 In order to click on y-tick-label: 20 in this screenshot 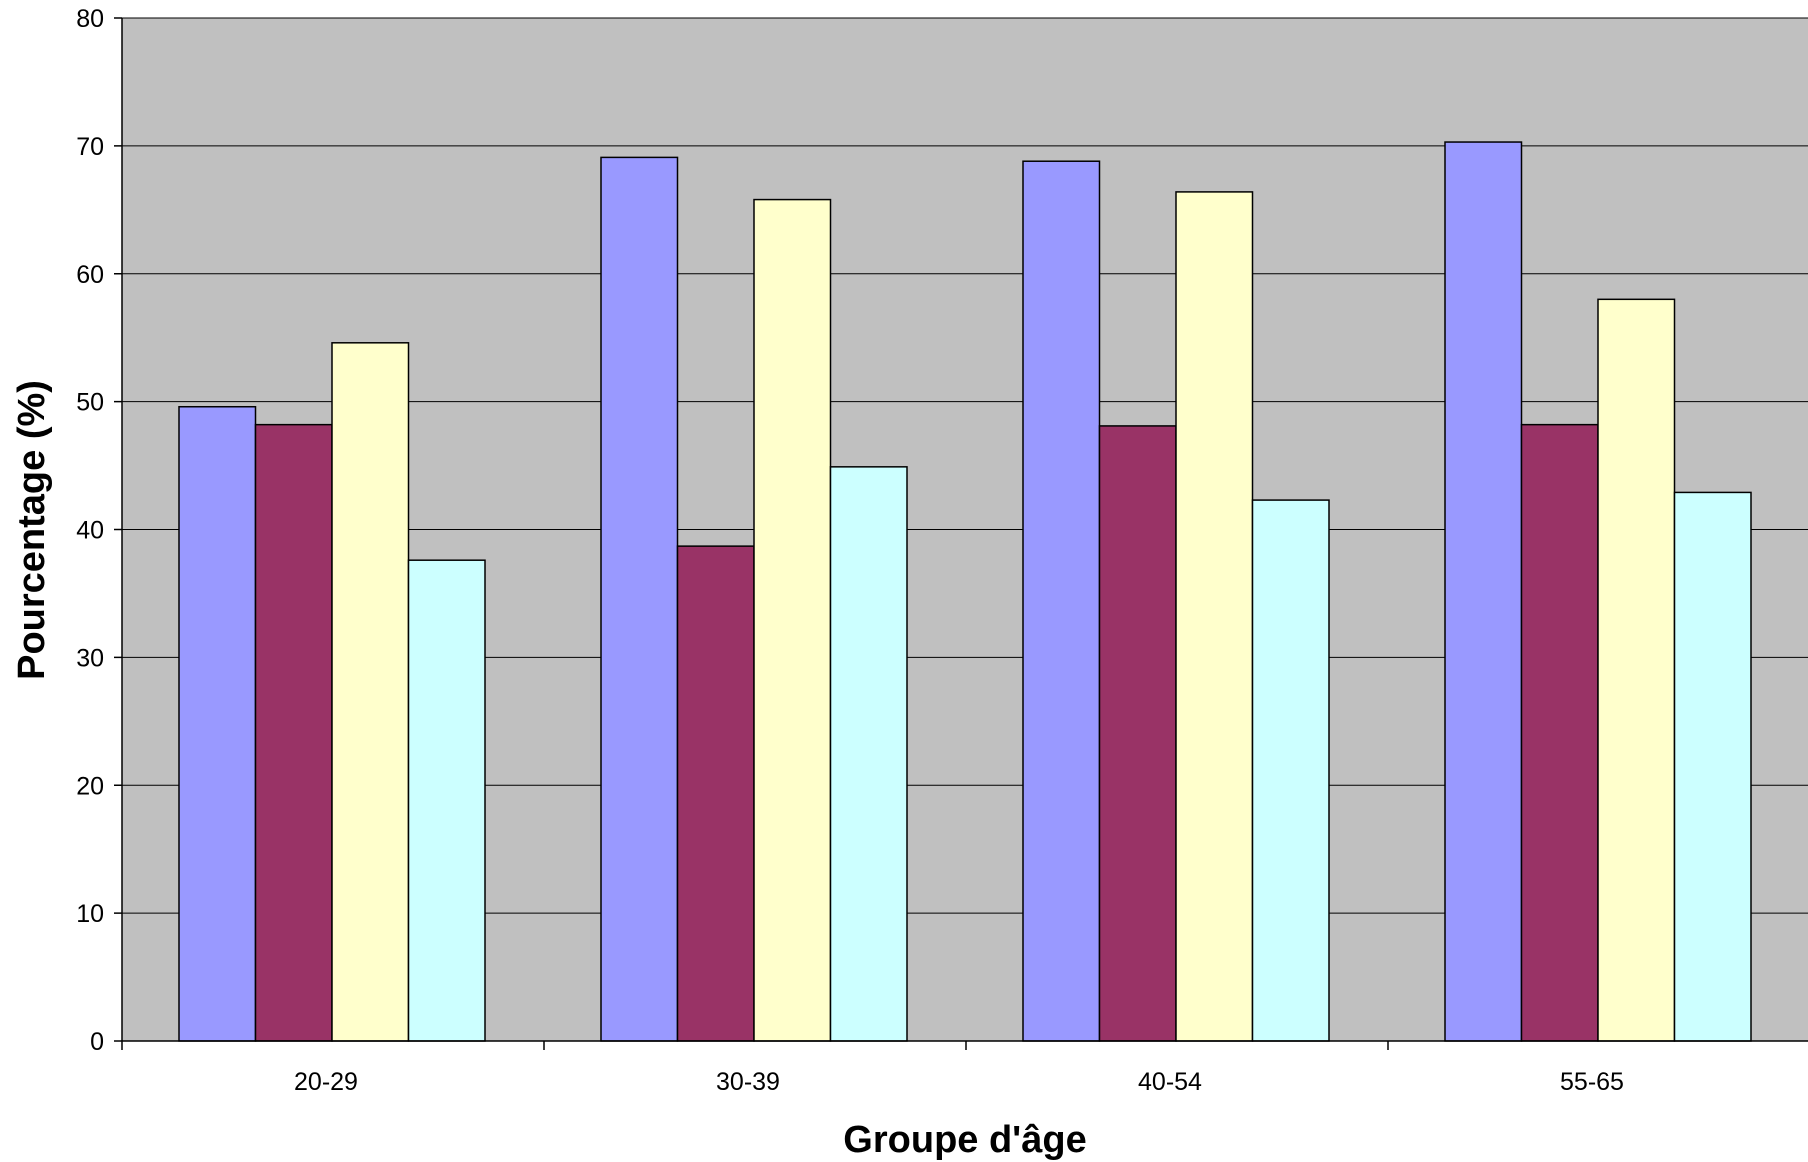, I will do `click(90, 786)`.